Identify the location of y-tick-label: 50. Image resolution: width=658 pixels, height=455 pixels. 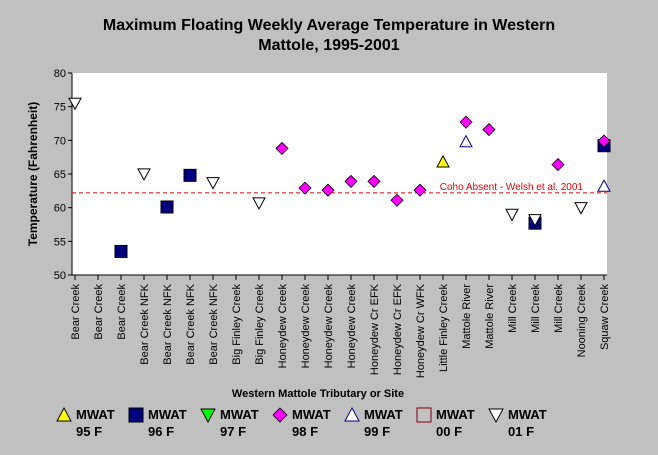
(60, 276).